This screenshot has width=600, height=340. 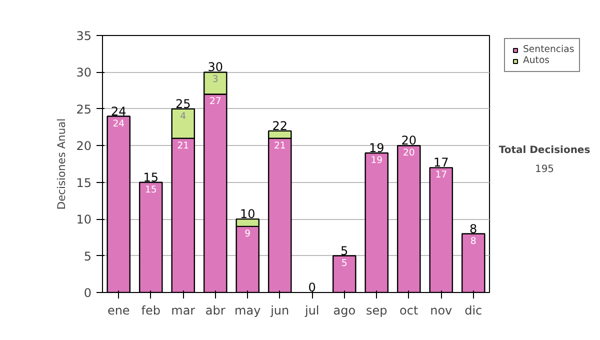 What do you see at coordinates (183, 103) in the screenshot?
I see `total-label: 25` at bounding box center [183, 103].